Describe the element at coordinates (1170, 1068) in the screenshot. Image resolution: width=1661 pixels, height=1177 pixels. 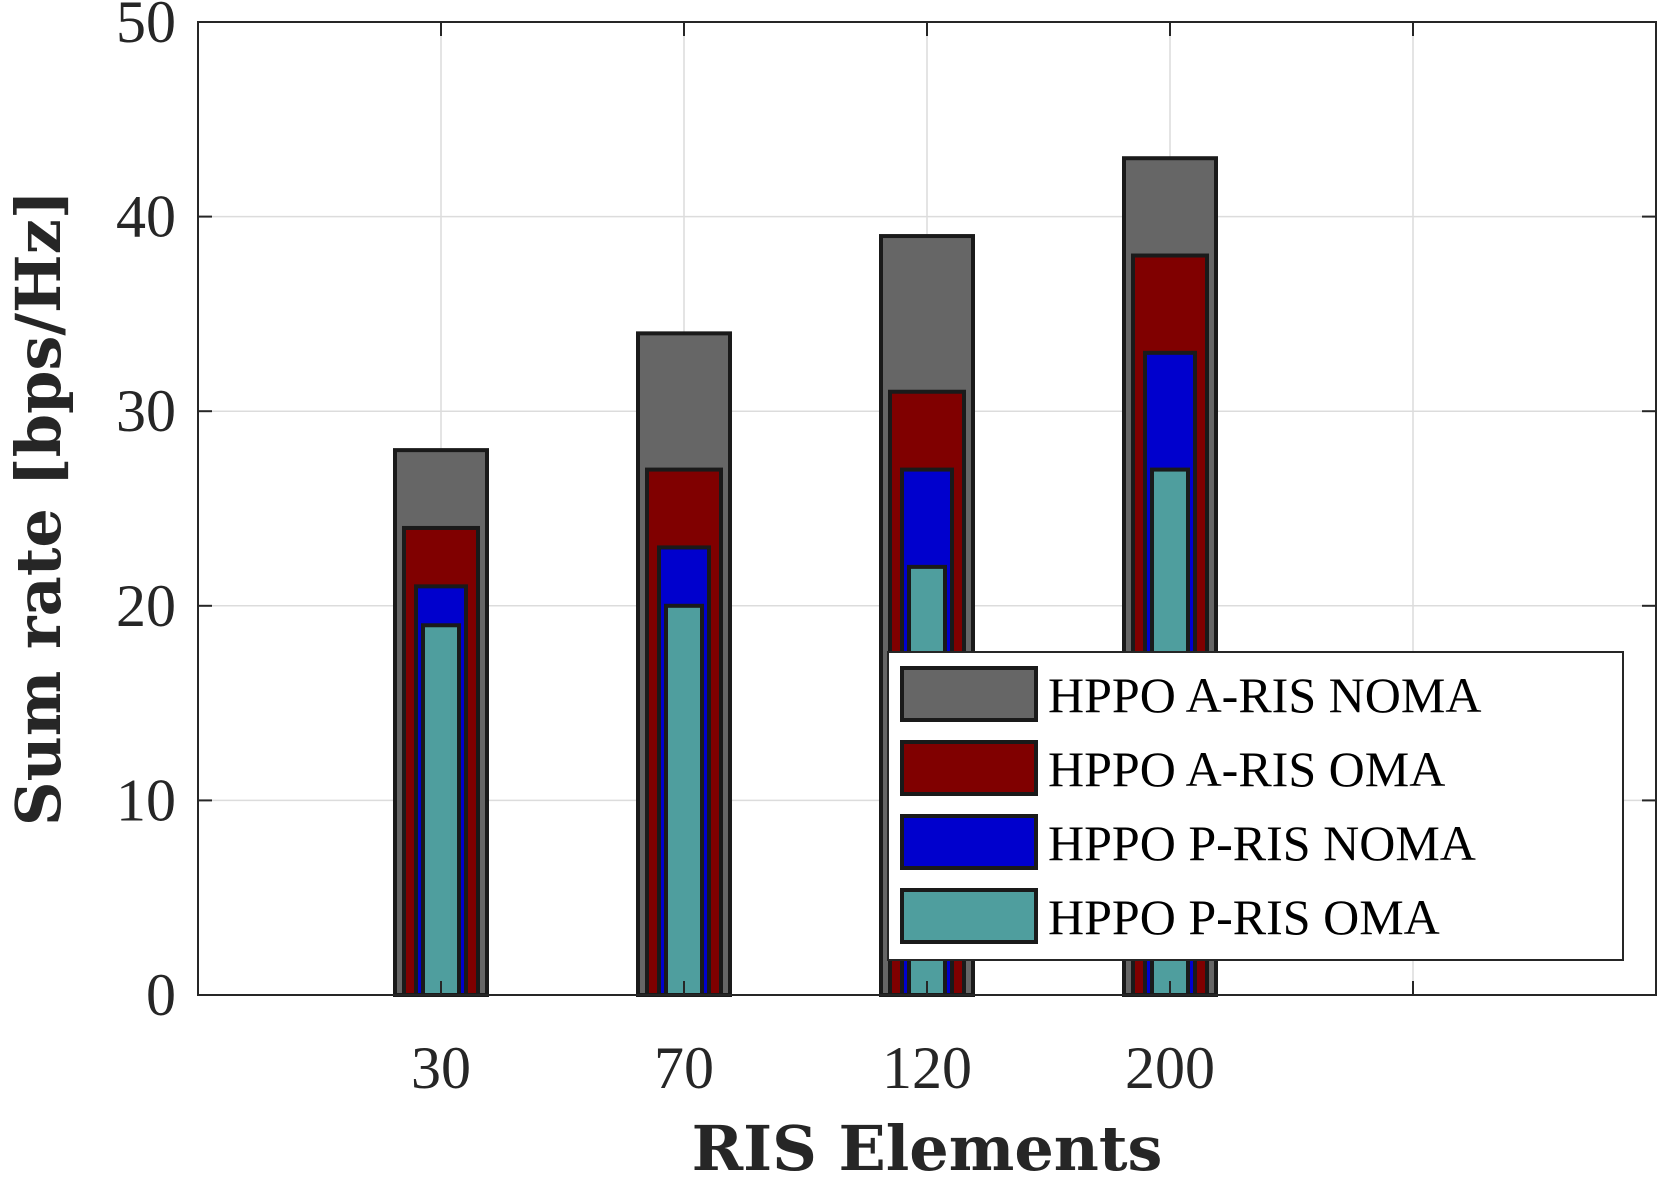
I see `x-tick-label: 200` at that location.